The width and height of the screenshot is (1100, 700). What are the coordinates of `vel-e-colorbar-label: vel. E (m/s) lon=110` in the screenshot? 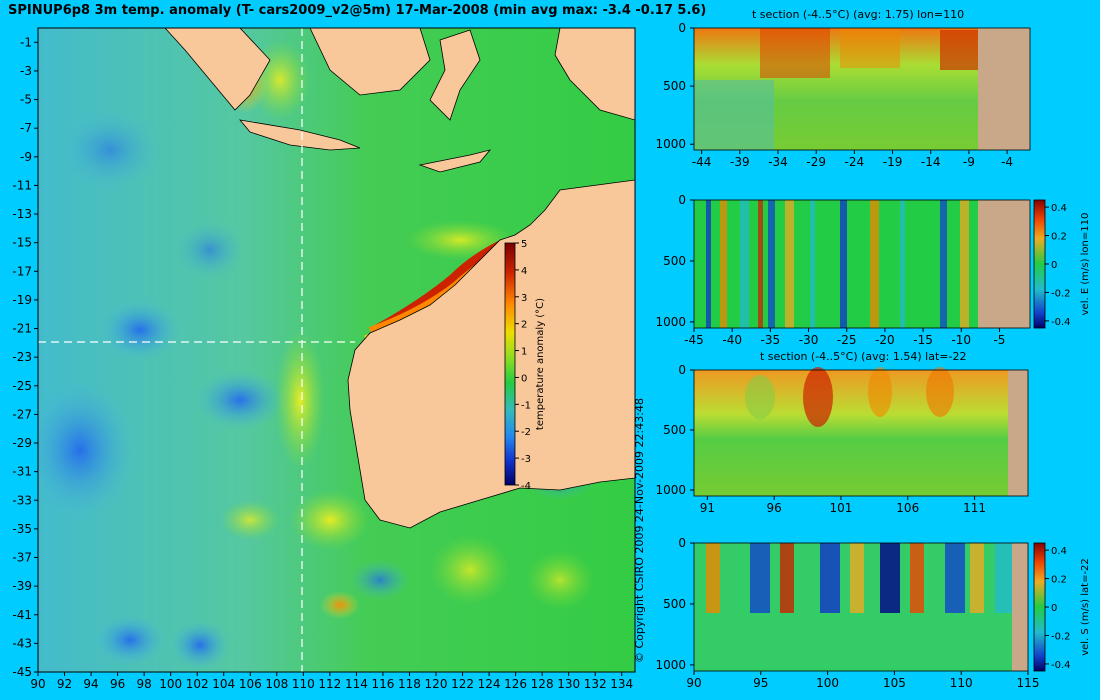 It's located at (1085, 264).